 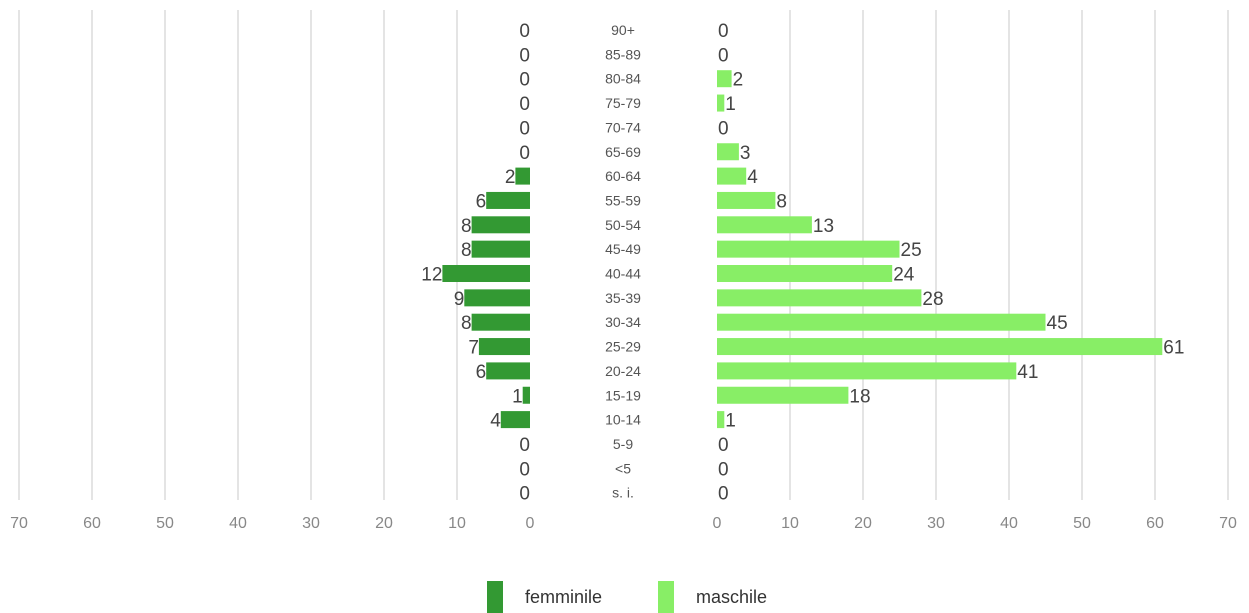 What do you see at coordinates (544, 597) in the screenshot?
I see `legend-item-femminile: femminile` at bounding box center [544, 597].